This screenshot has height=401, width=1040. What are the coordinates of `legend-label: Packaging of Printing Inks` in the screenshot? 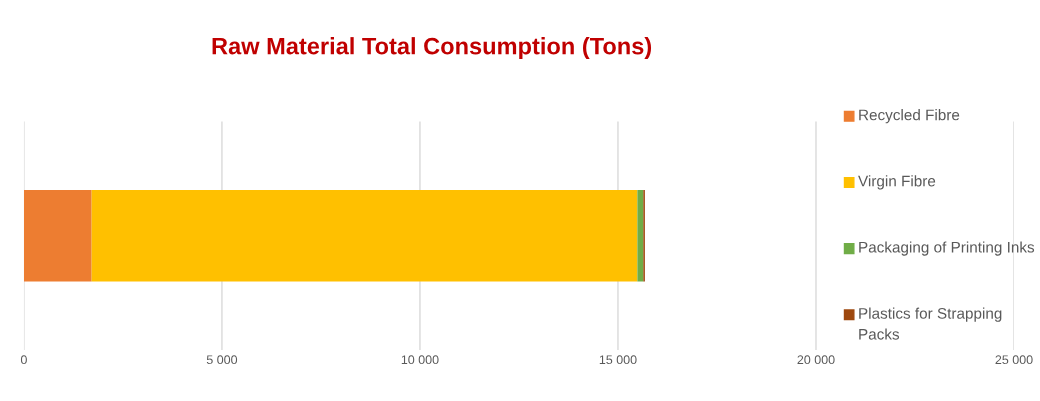 It's located at (947, 248).